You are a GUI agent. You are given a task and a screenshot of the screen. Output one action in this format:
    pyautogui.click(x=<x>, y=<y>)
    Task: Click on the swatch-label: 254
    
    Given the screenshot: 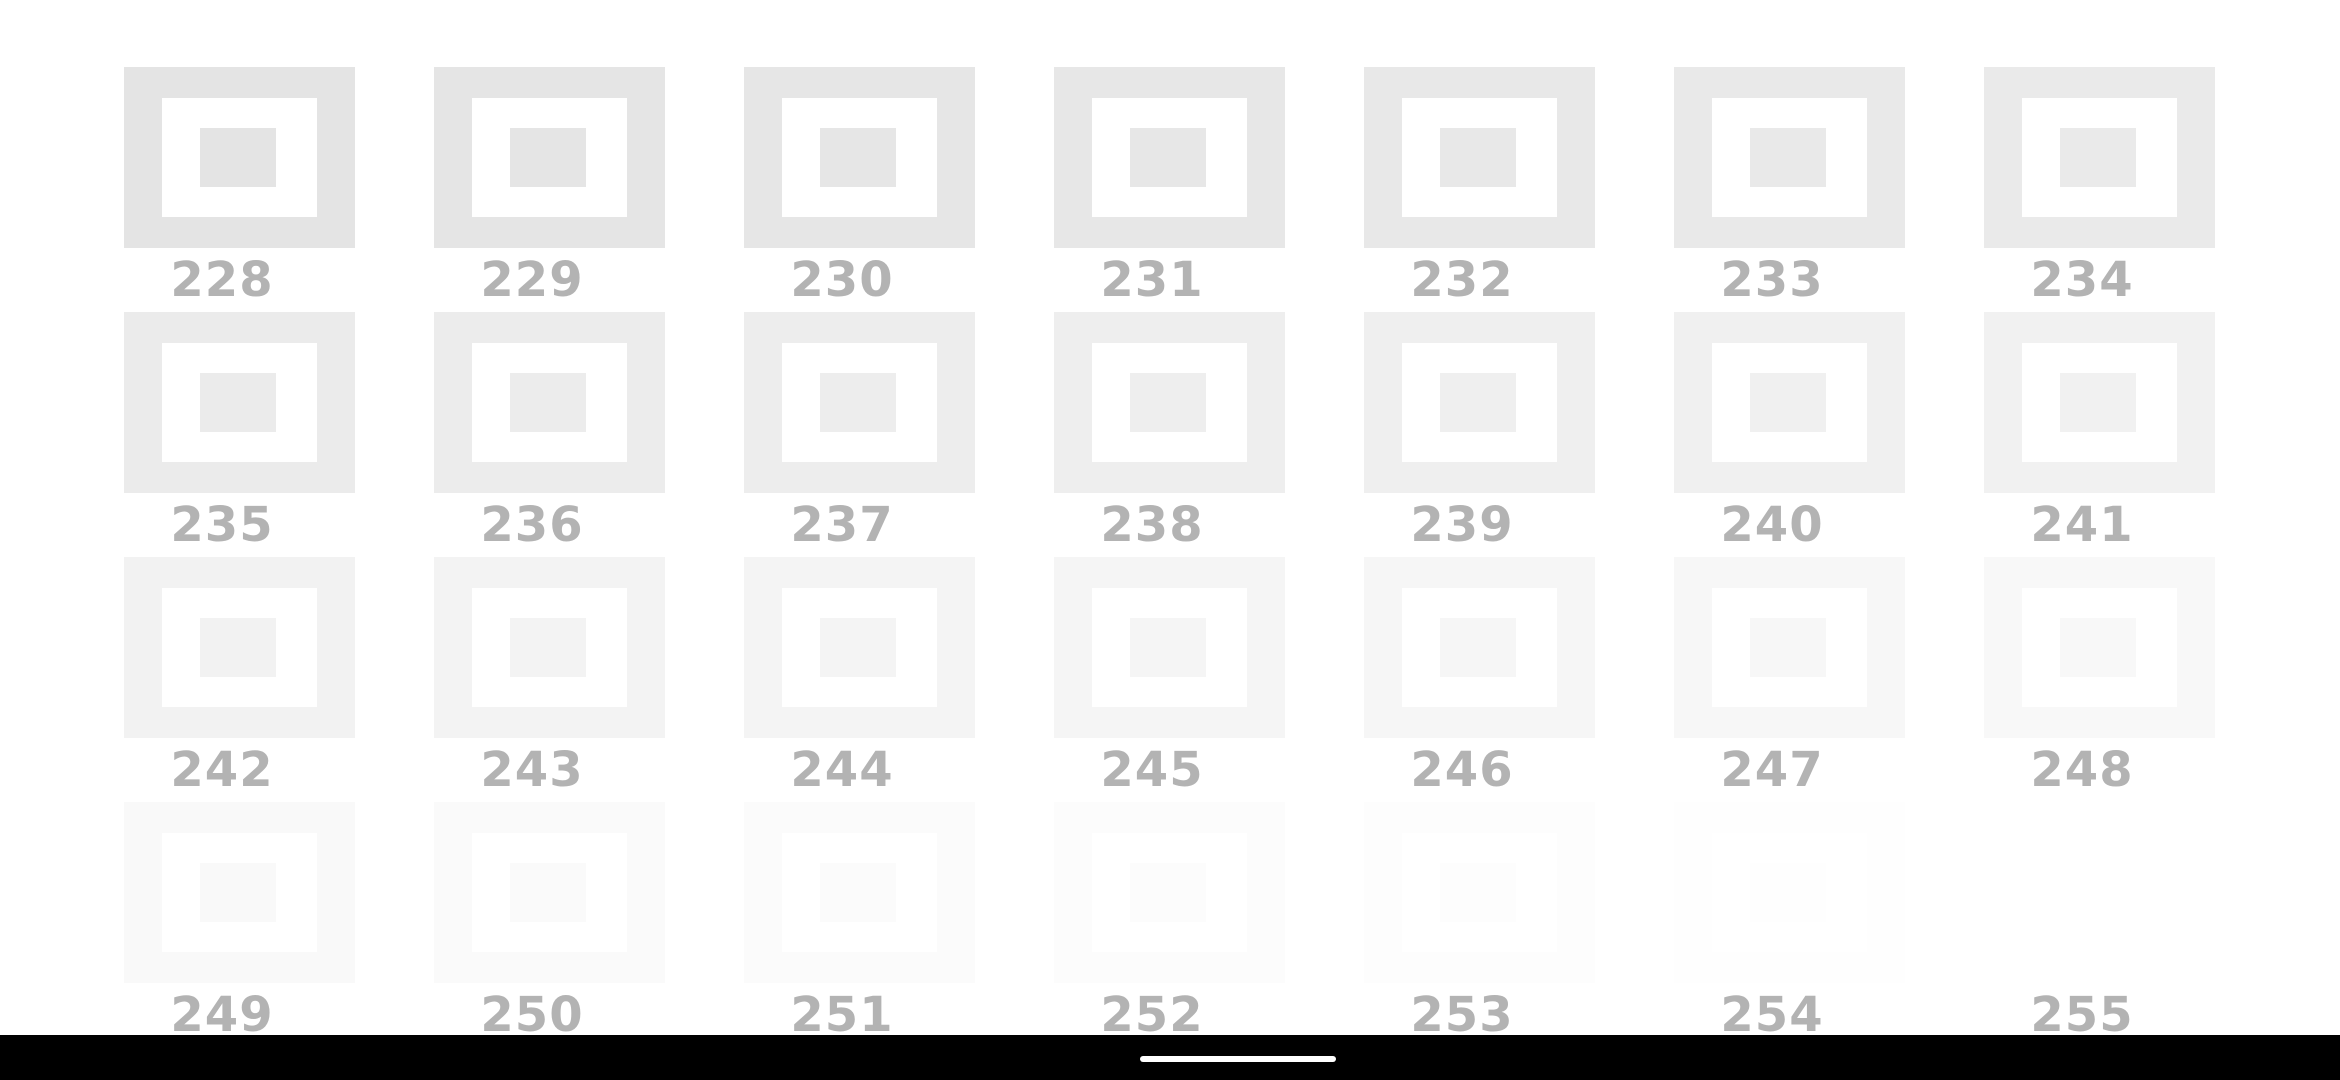 What is the action you would take?
    pyautogui.click(x=1772, y=1015)
    